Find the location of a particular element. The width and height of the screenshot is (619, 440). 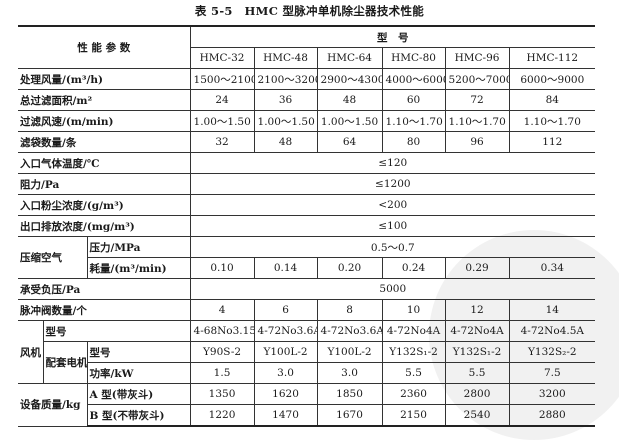

row-label: 脉冲阀数量/个 is located at coordinates (104, 310).